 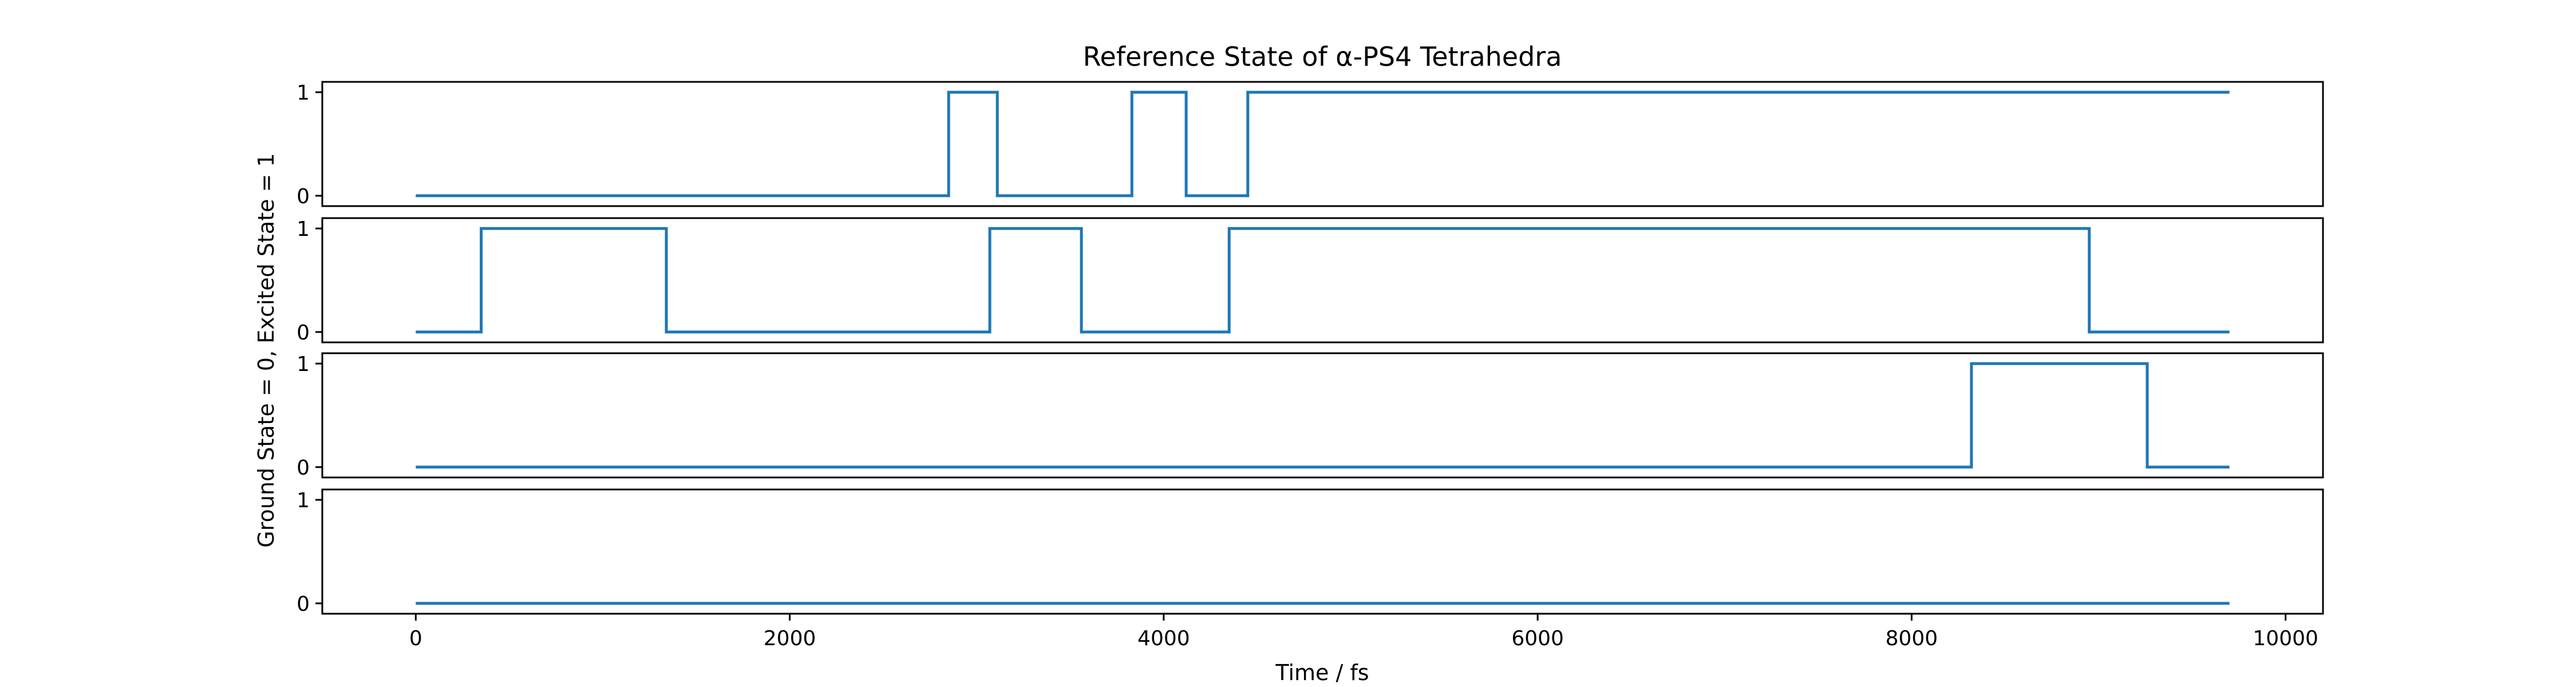 I want to click on subplot-2: 01, so click(x=1310, y=281).